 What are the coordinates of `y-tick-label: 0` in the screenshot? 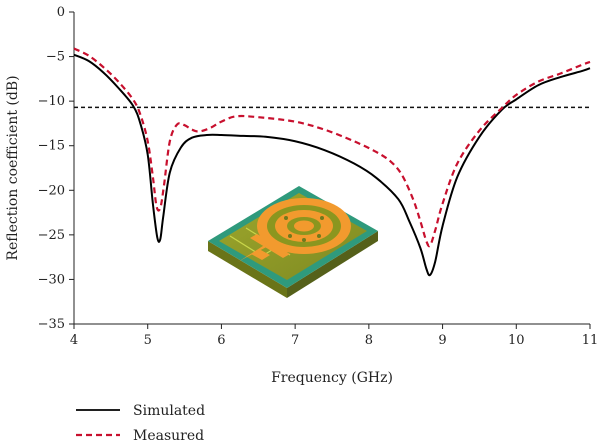 It's located at (61, 12).